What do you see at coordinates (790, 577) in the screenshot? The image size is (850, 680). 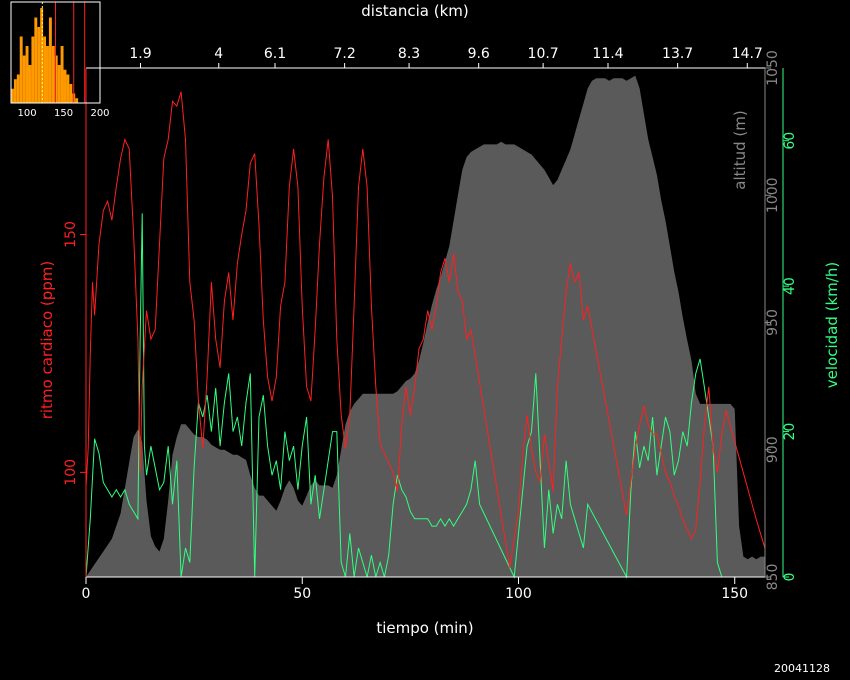 I see `speed-tick-label: 0` at bounding box center [790, 577].